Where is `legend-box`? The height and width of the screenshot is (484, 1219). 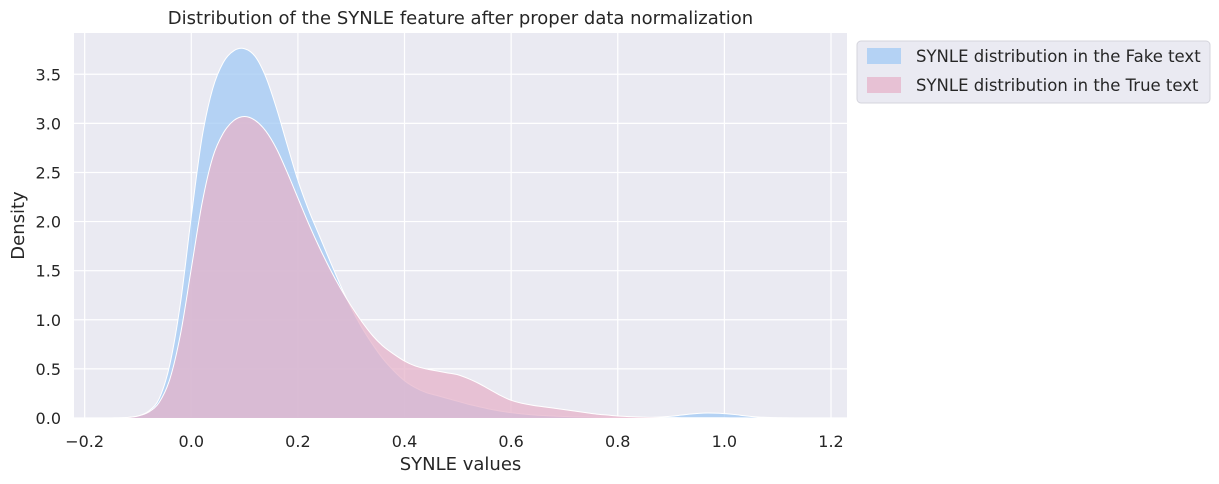 legend-box is located at coordinates (1033, 72).